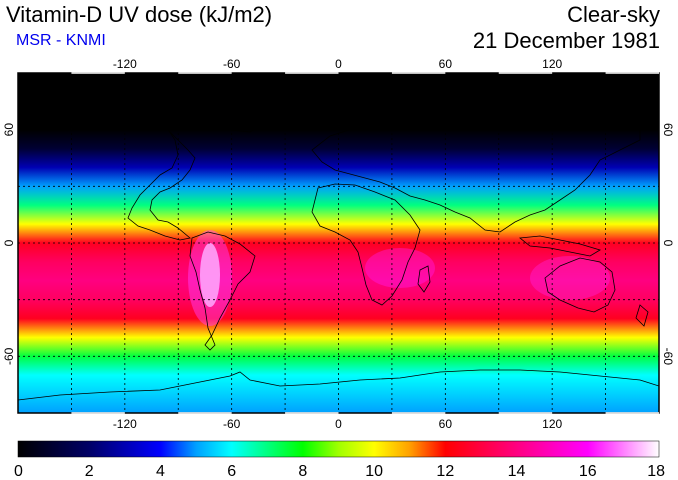 This screenshot has height=480, width=678. I want to click on lon-tick-label-bottom: -120, so click(125, 424).